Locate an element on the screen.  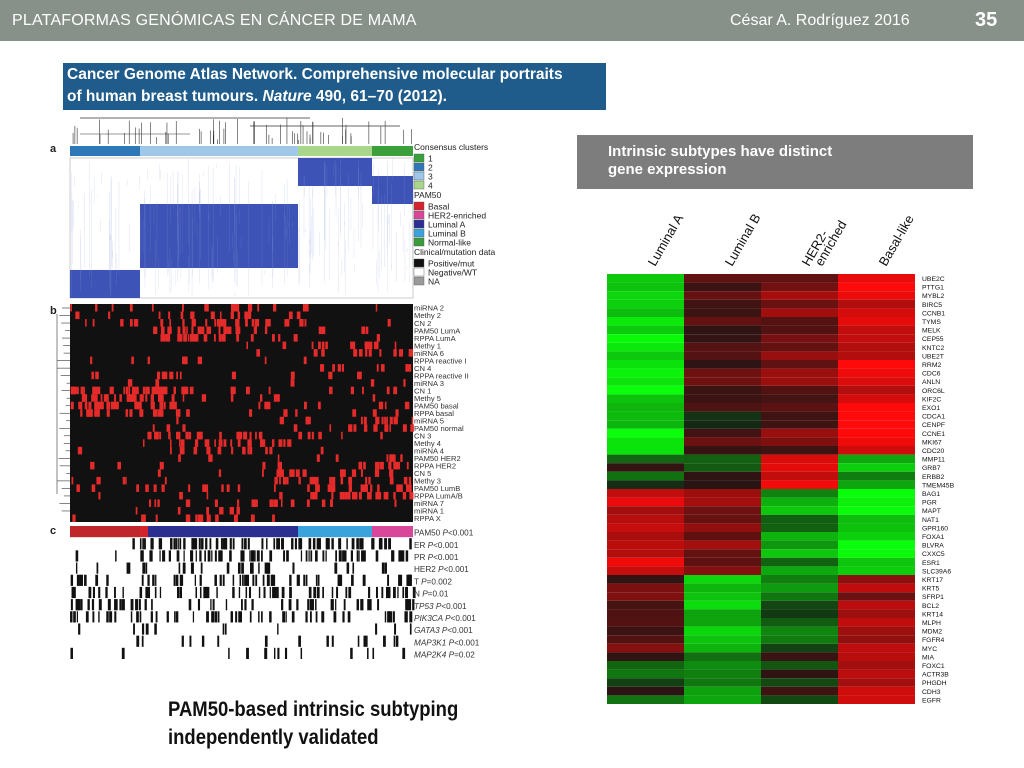
gene-label: CDC20 is located at coordinates (933, 451).